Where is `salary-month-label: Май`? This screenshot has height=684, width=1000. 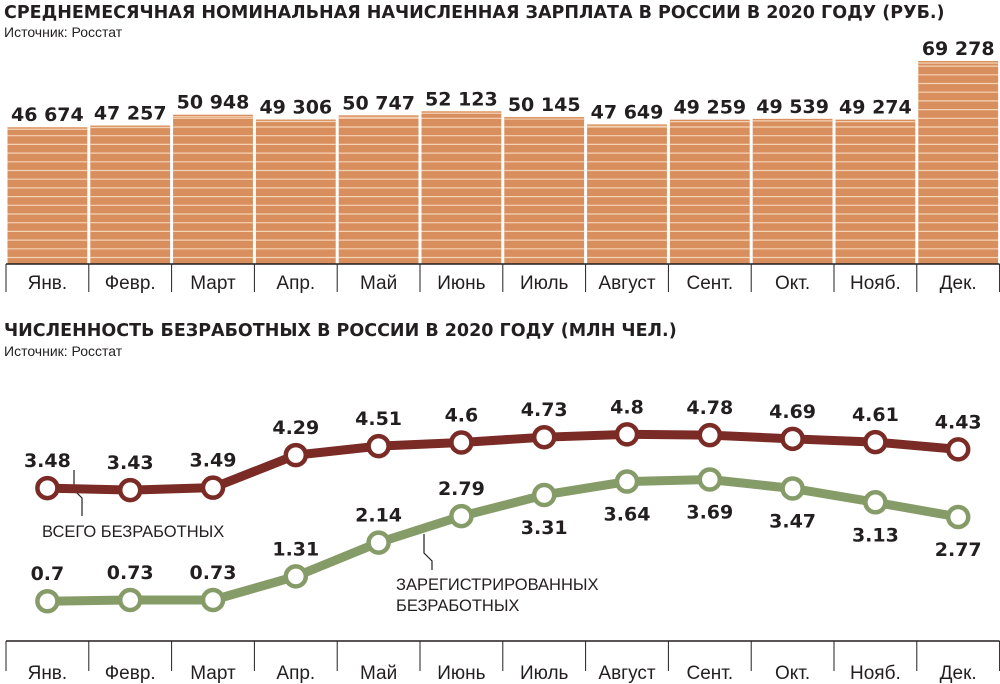 salary-month-label: Май is located at coordinates (378, 283).